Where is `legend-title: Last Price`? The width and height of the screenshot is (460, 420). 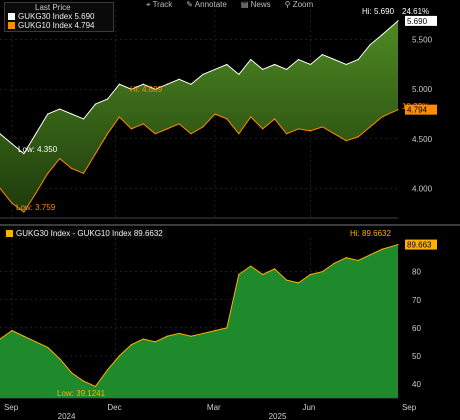 legend-title: Last Price is located at coordinates (53, 7).